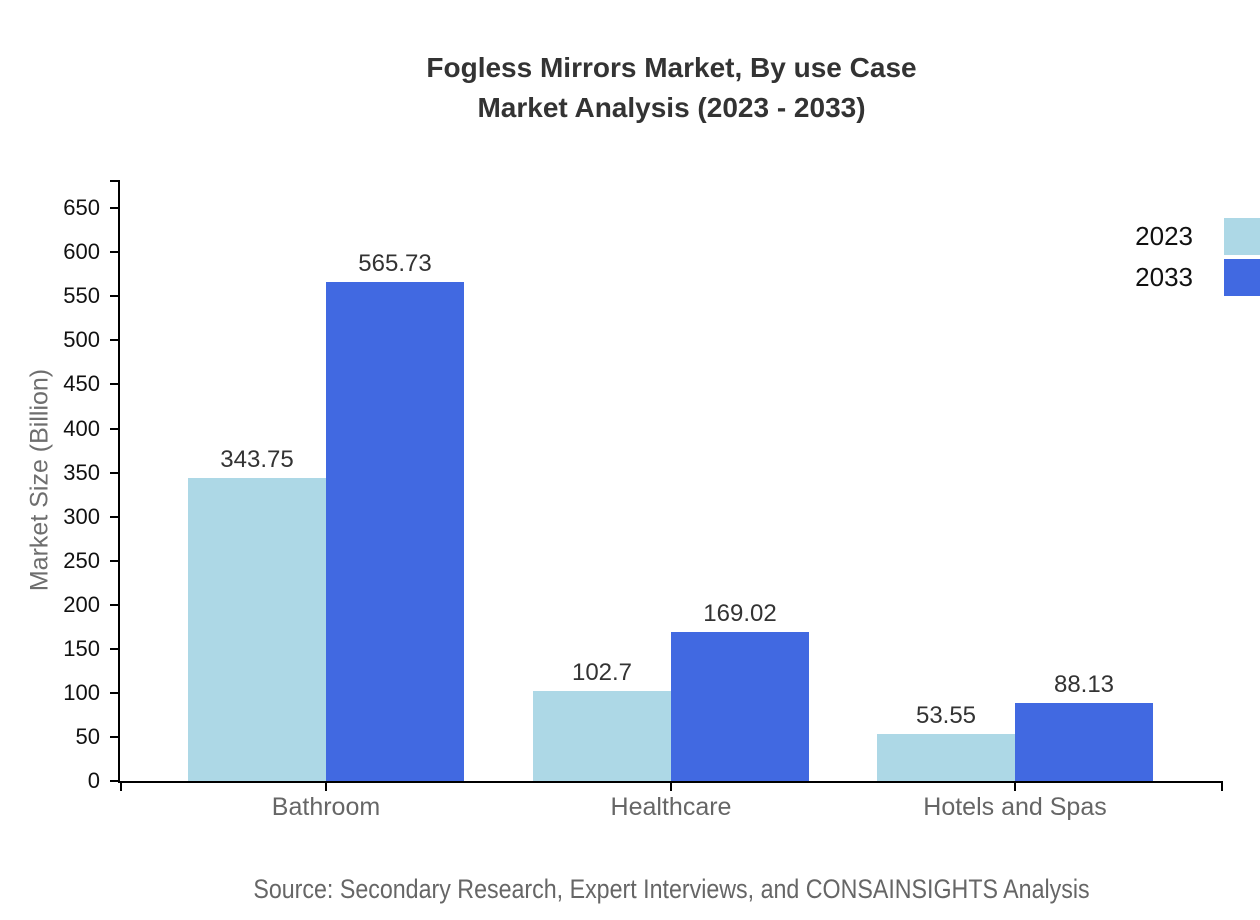 The width and height of the screenshot is (1260, 920). Describe the element at coordinates (81, 340) in the screenshot. I see `y-tick-label: 500` at that location.